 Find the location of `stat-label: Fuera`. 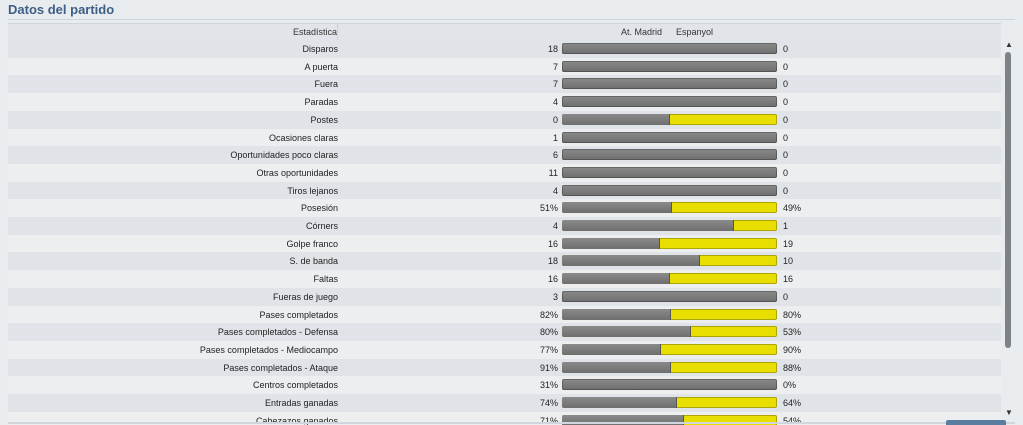

stat-label: Fuera is located at coordinates (326, 84).